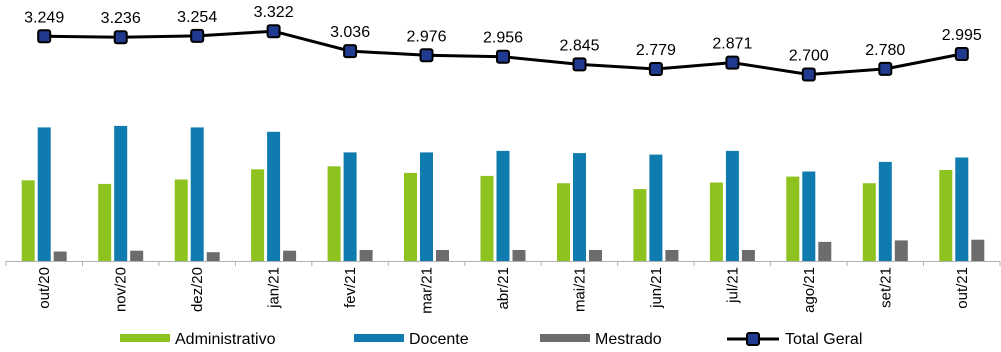 The width and height of the screenshot is (1001, 352). What do you see at coordinates (426, 36) in the screenshot?
I see `total-geral-data-label-5: 2.976` at bounding box center [426, 36].